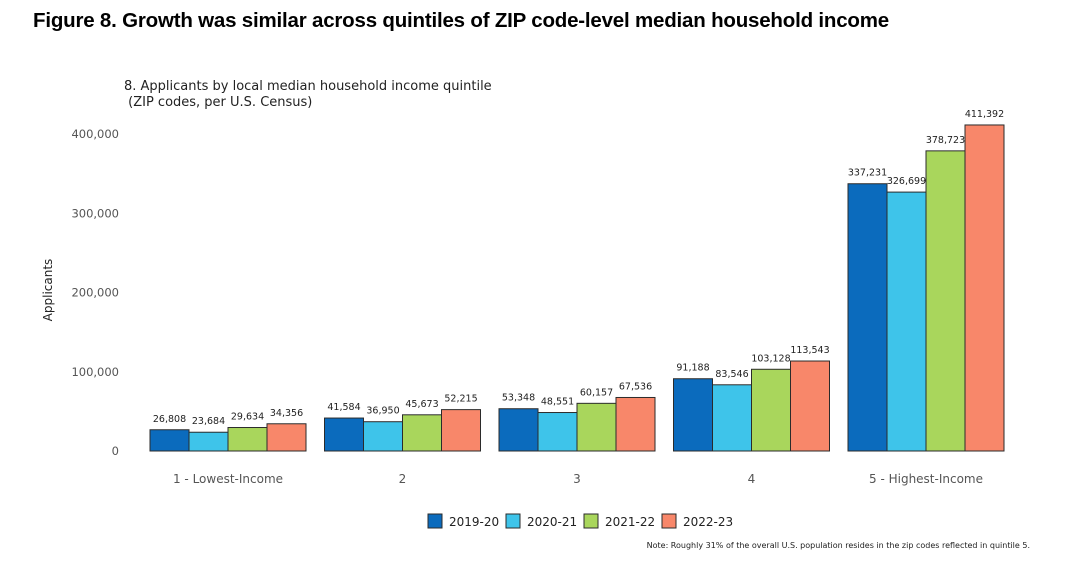 The image size is (1080, 565). Describe the element at coordinates (580, 521) in the screenshot. I see `chart-legend: 2019-20 2020-21 2021-22 2022-23` at that location.